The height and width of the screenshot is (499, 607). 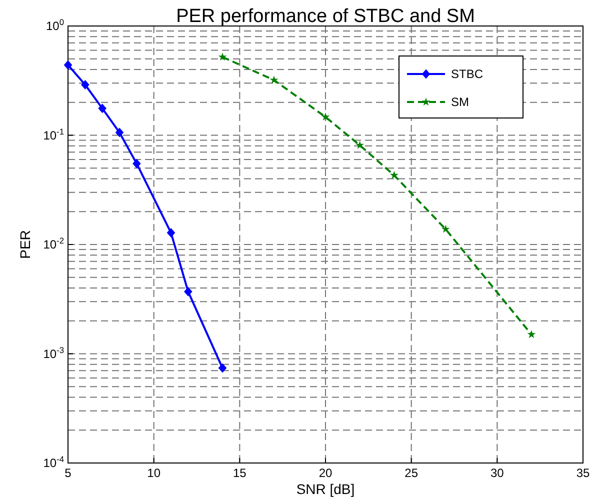 What do you see at coordinates (460, 102) in the screenshot?
I see `legend-label: SM` at bounding box center [460, 102].